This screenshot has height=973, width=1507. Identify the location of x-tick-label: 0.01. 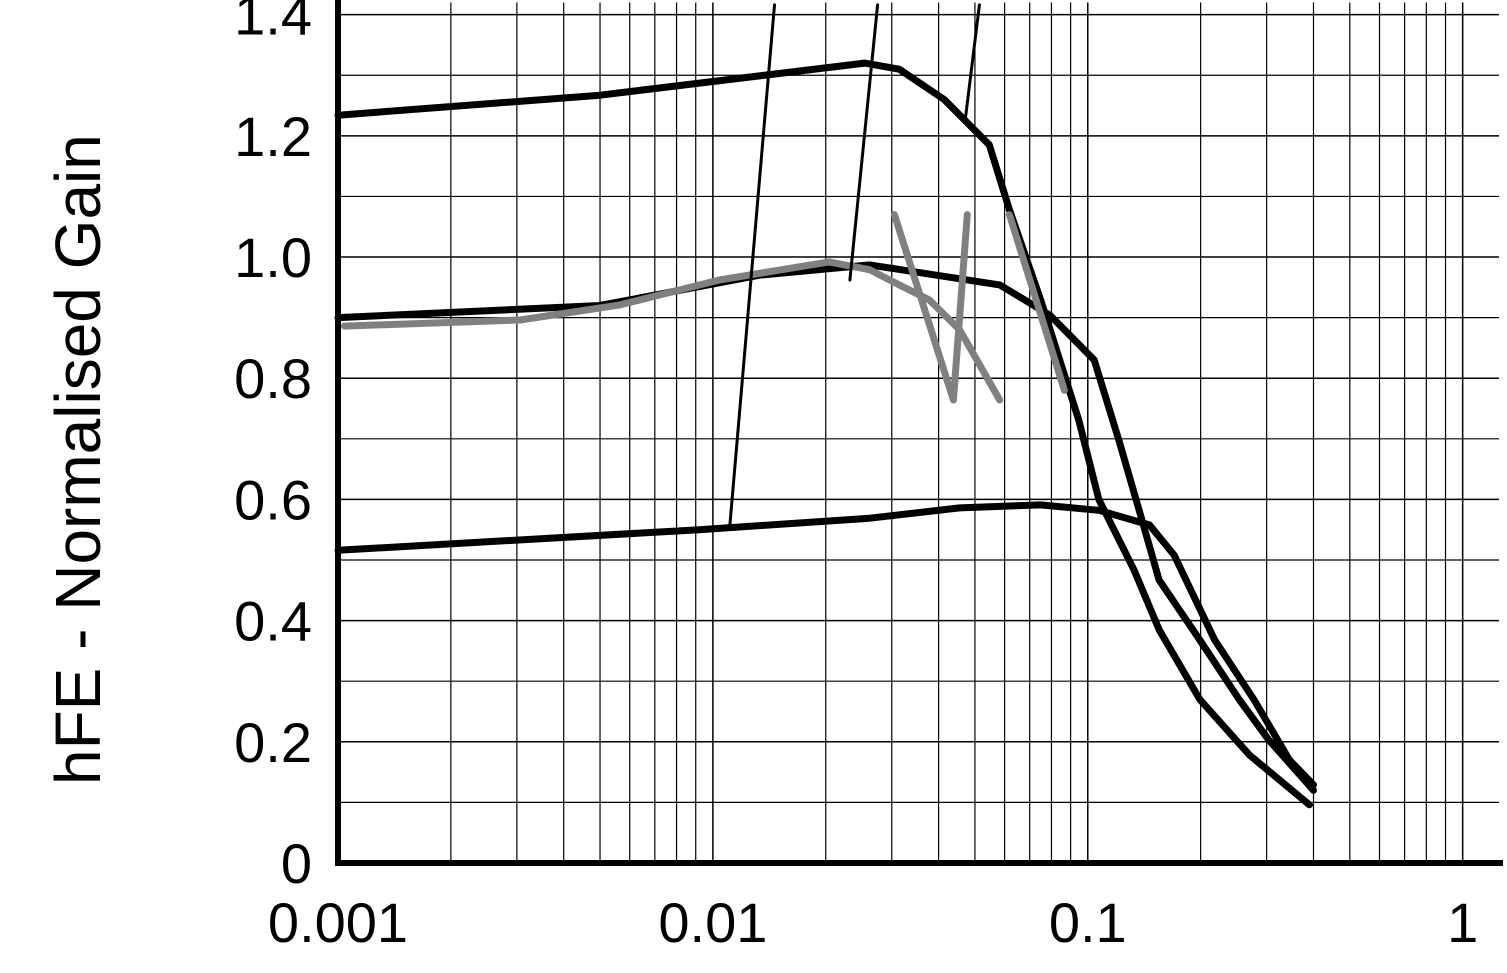
(712, 922).